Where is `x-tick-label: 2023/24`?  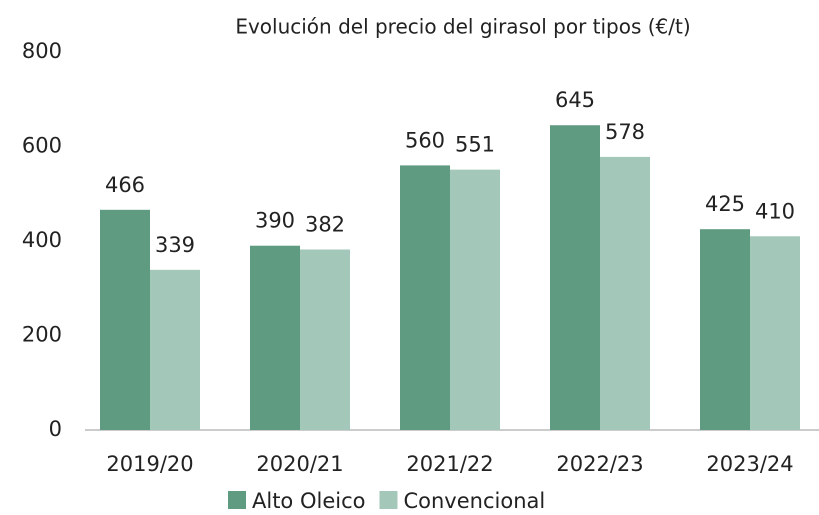
x-tick-label: 2023/24 is located at coordinates (749, 464).